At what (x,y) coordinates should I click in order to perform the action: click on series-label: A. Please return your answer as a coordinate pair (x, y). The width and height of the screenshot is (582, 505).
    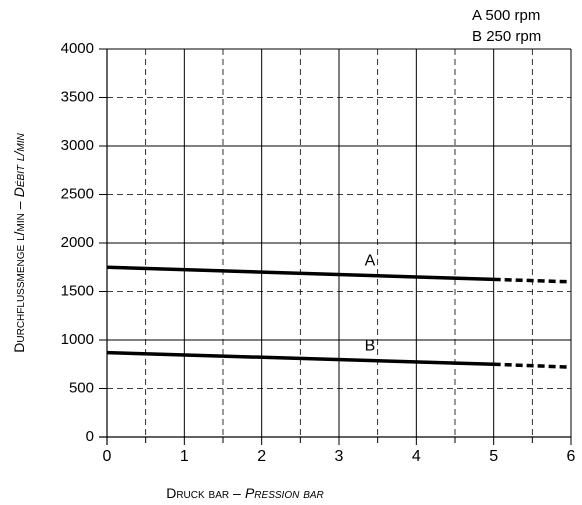
    Looking at the image, I should click on (370, 261).